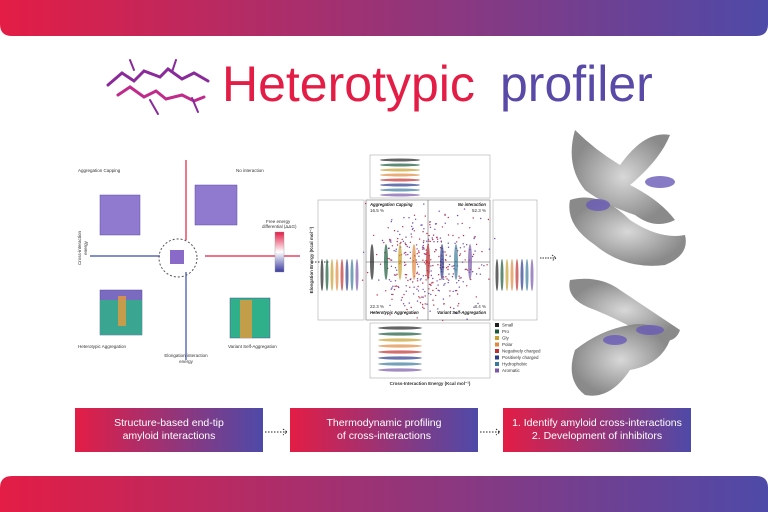 The height and width of the screenshot is (512, 768). Describe the element at coordinates (79, 247) in the screenshot. I see `axis-label: Cross-interaction` at that location.